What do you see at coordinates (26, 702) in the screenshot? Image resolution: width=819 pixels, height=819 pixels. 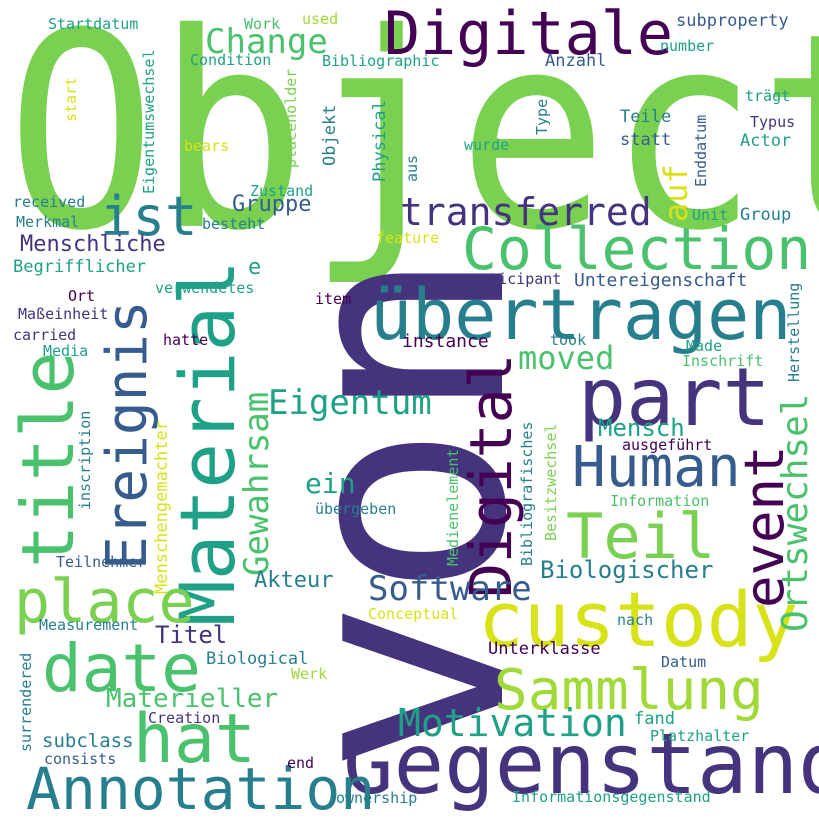 I see `word-surrendered: surrendered` at bounding box center [26, 702].